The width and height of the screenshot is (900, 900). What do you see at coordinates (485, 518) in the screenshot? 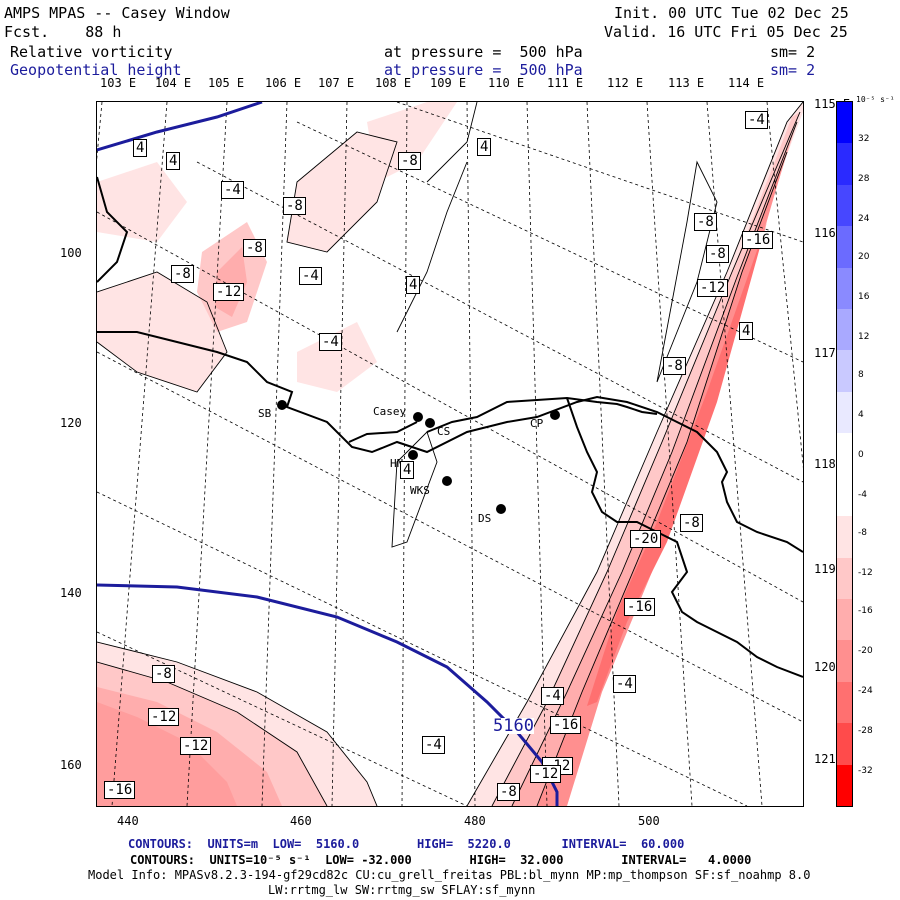
I see `station-label: DS` at bounding box center [485, 518].